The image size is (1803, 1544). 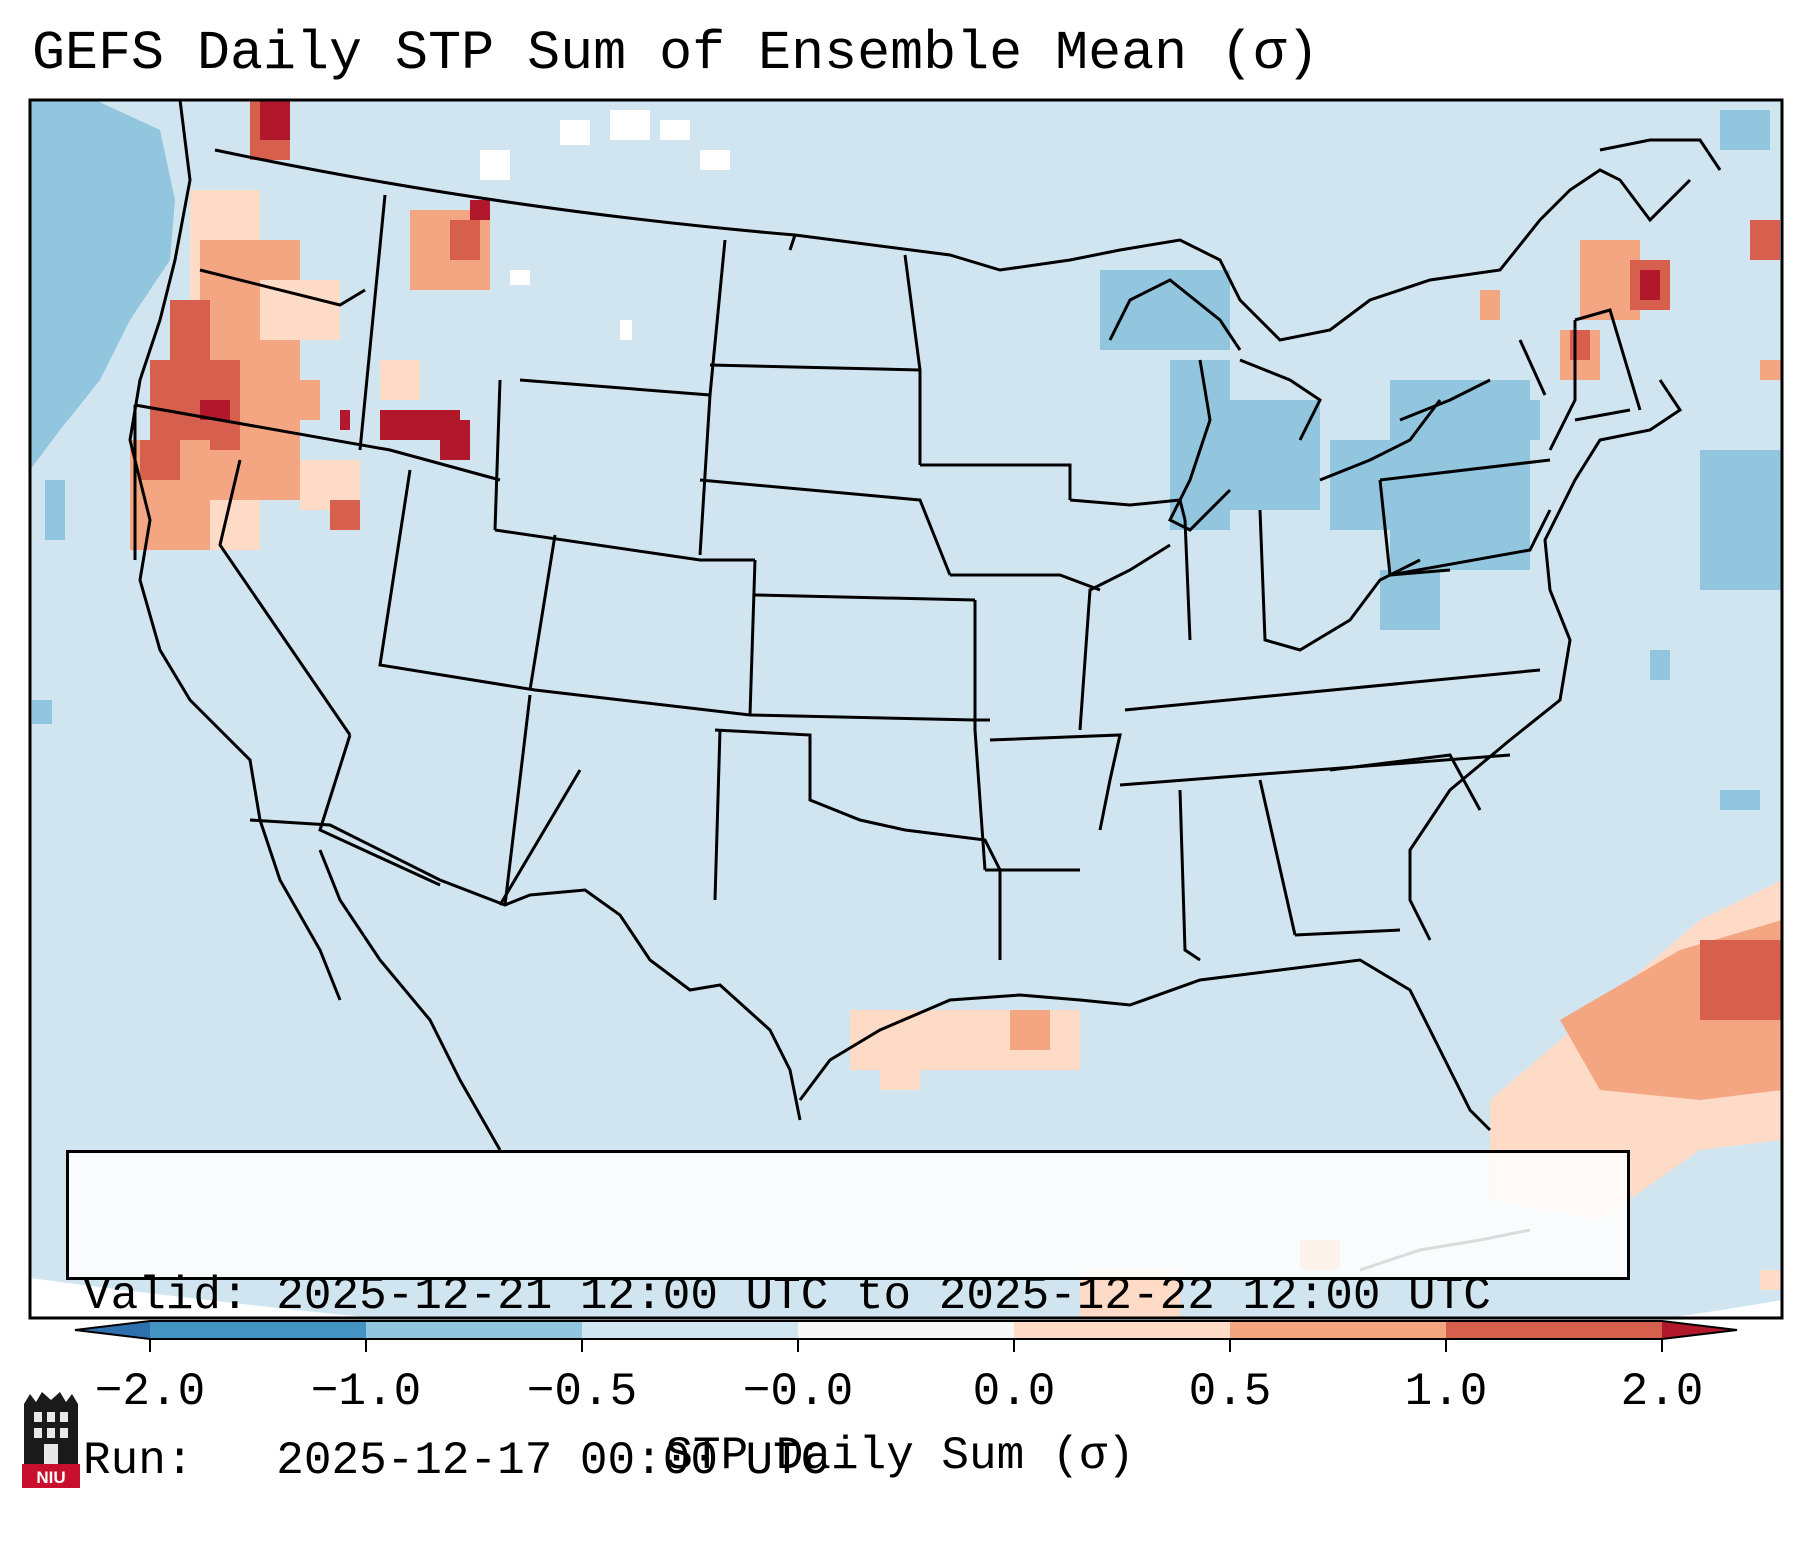 What do you see at coordinates (900, 1456) in the screenshot?
I see `colorbar-label: STP Daily Sum (σ)` at bounding box center [900, 1456].